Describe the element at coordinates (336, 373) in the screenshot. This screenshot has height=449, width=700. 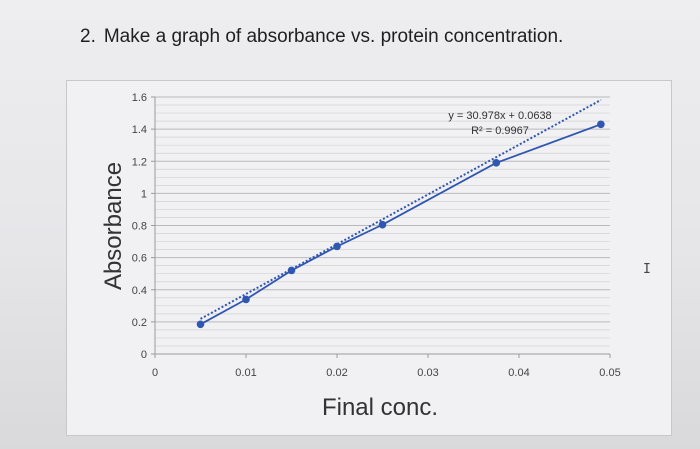
I see `x-tick-label: 0.02` at that location.